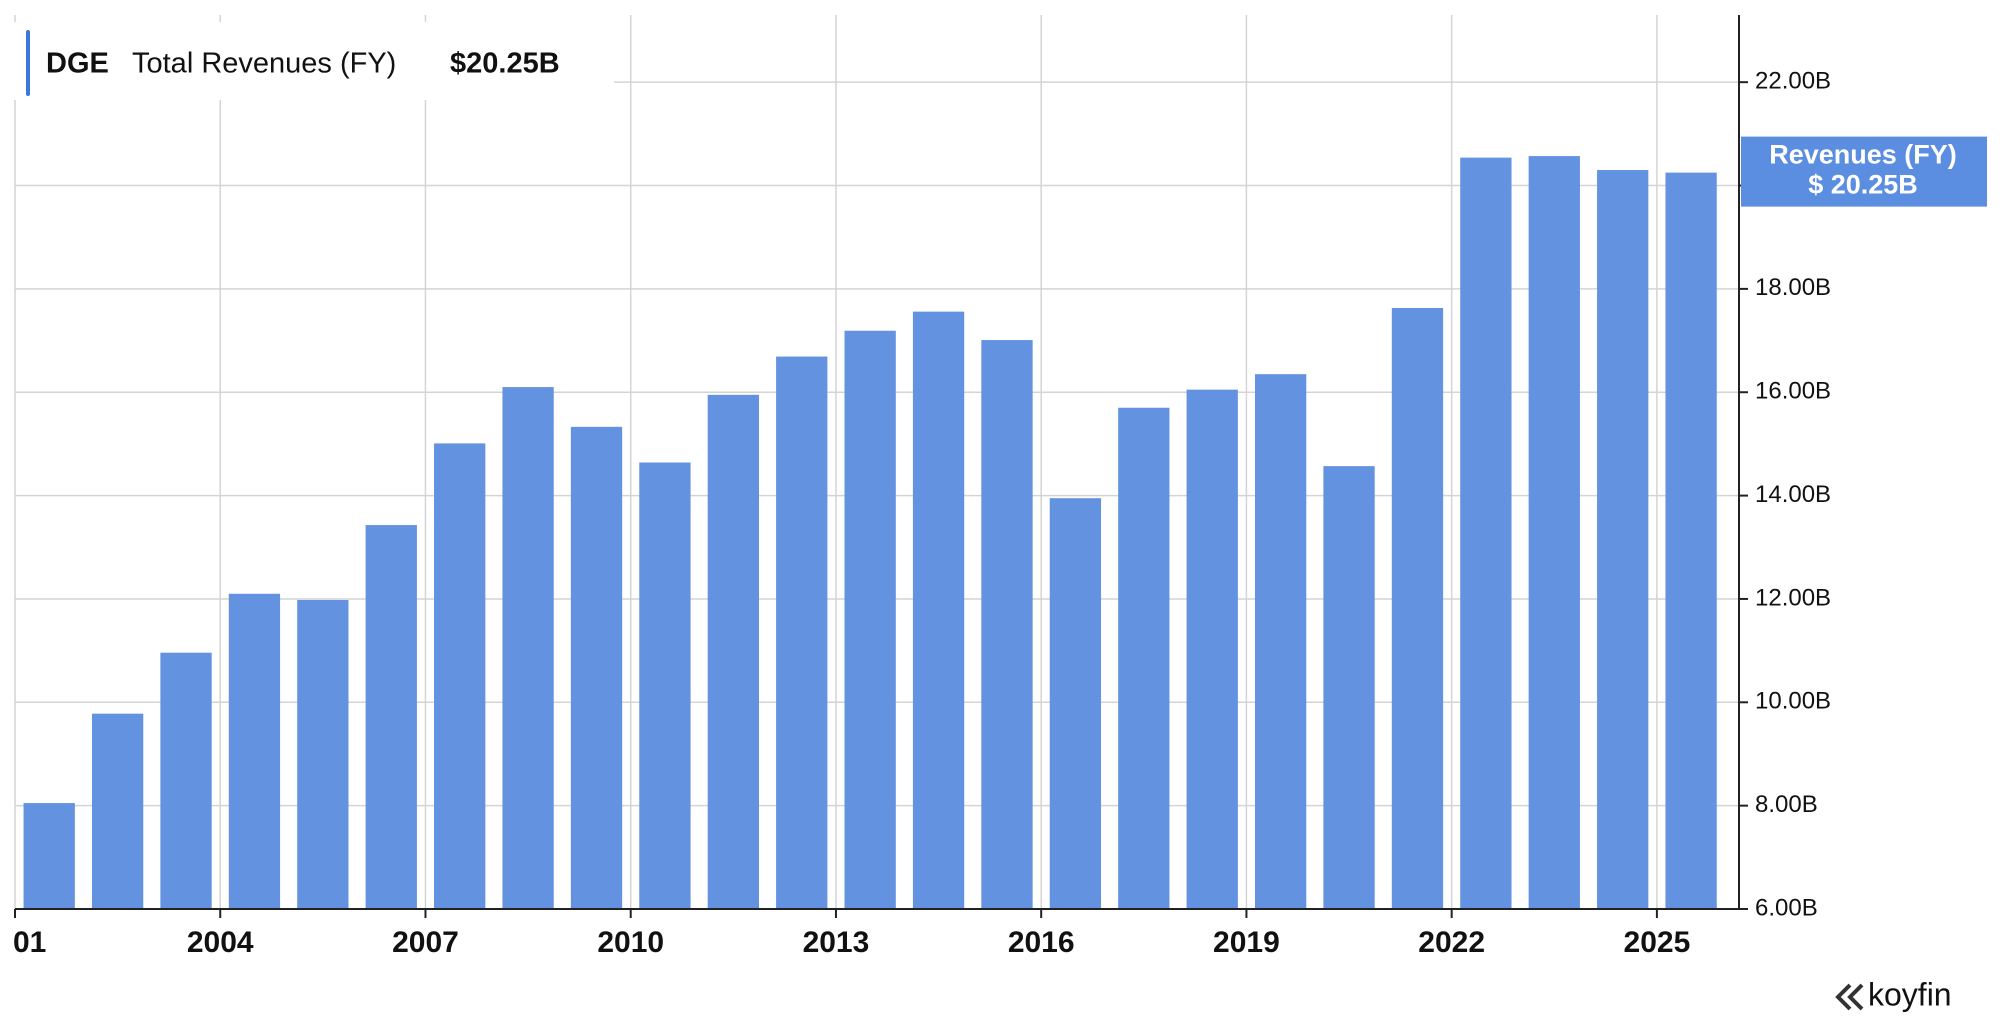  I want to click on chart-title: Total Revenues (FY), so click(264, 64).